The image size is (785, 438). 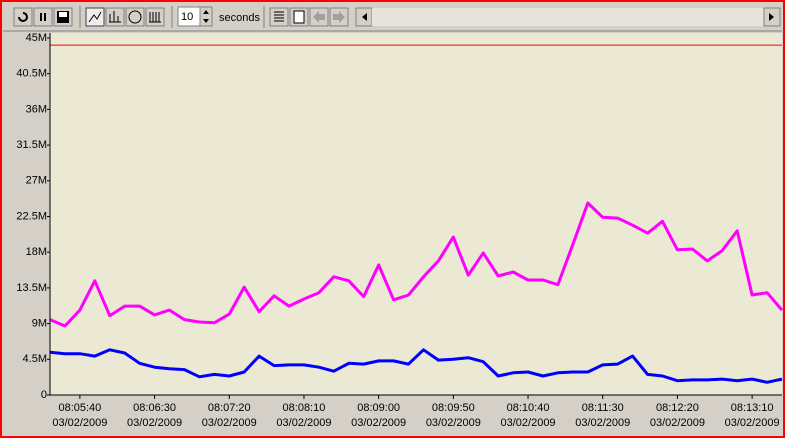 What do you see at coordinates (79, 408) in the screenshot?
I see `x-tick-label: 08:05:40` at bounding box center [79, 408].